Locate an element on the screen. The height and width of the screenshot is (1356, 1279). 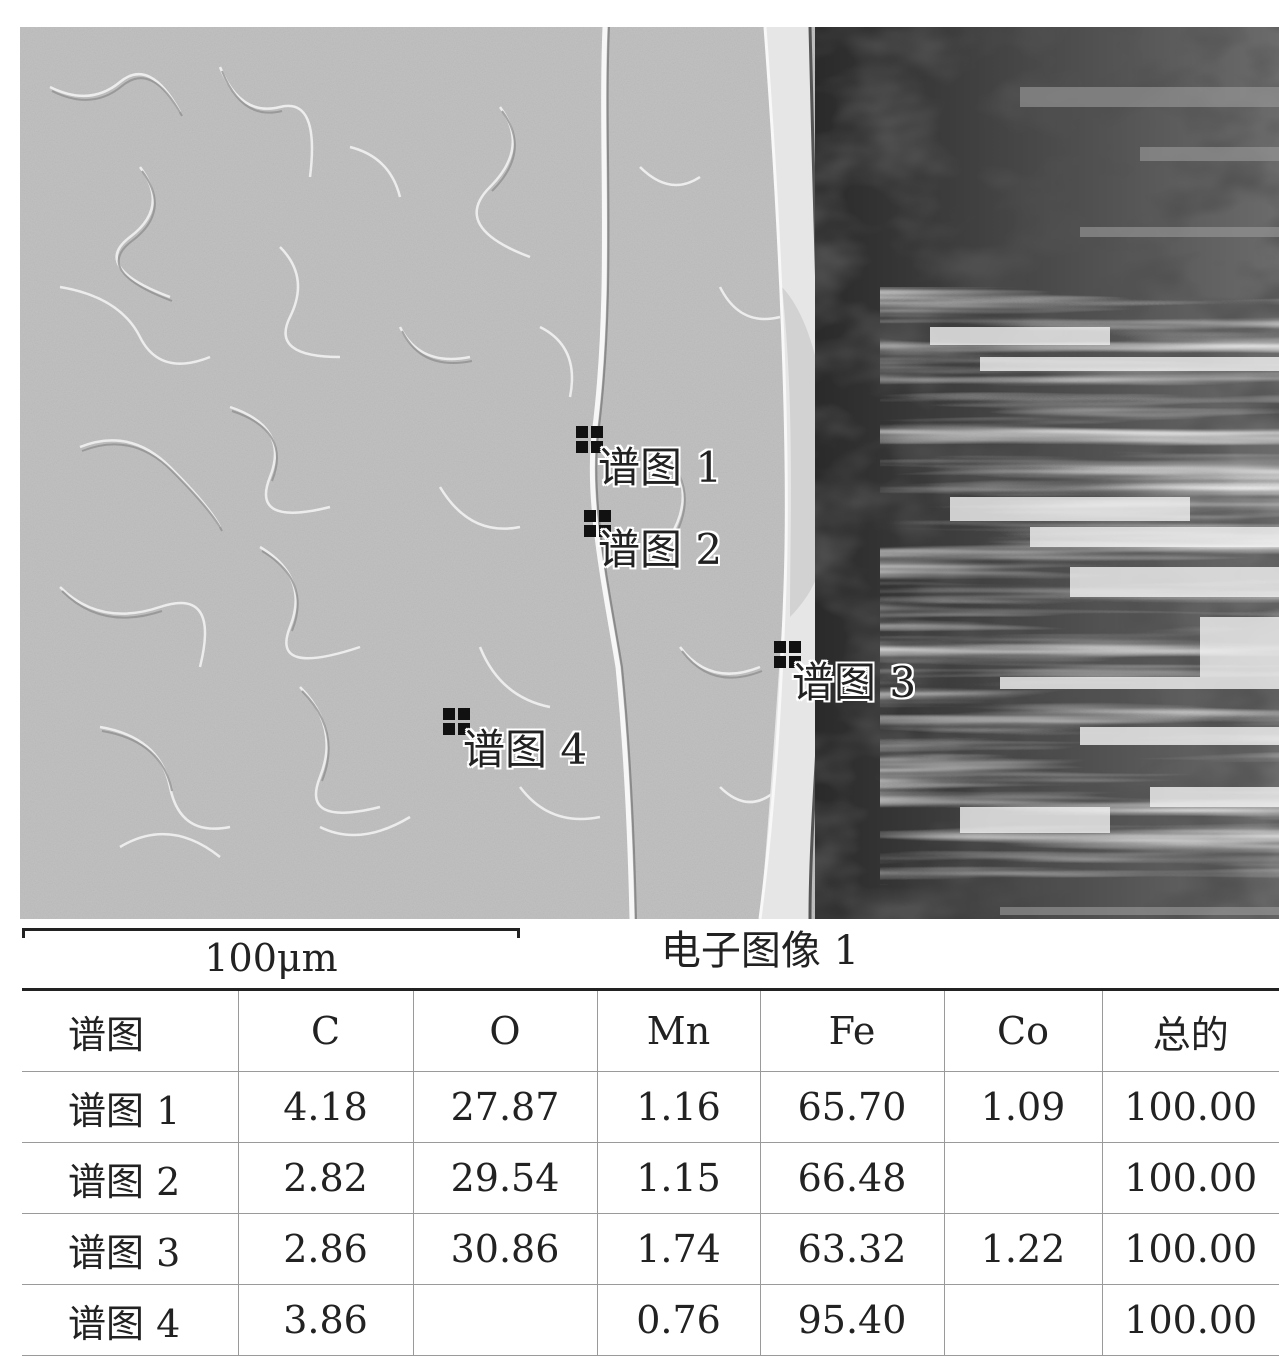
header-fe: Fe is located at coordinates (851, 1030).